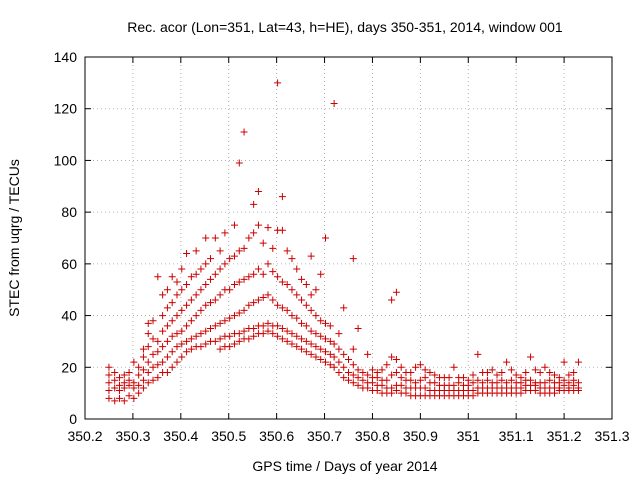  I want to click on y-tick-label: 100, so click(66, 160).